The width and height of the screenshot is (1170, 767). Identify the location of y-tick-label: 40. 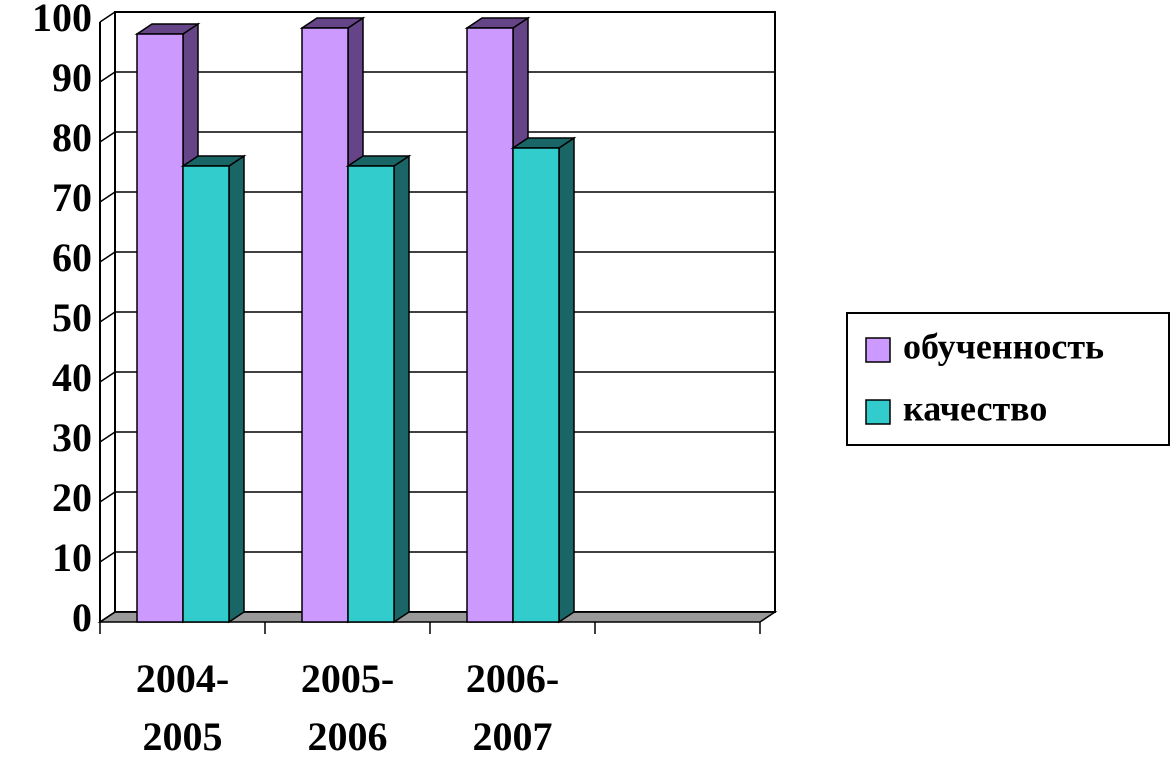
(72, 377).